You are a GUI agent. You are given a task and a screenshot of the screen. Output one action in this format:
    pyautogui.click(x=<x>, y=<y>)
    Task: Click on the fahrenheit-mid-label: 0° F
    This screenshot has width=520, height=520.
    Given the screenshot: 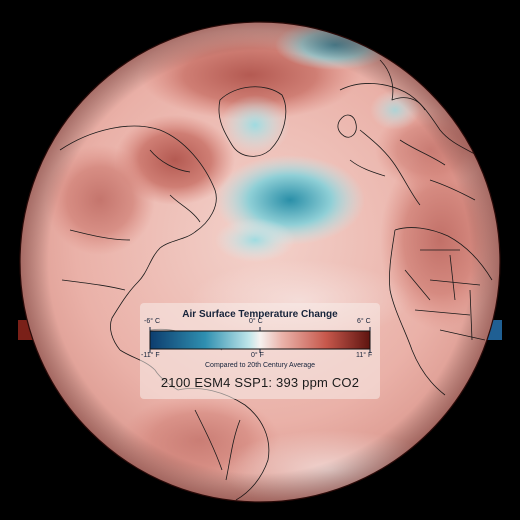 What is the action you would take?
    pyautogui.click(x=257, y=355)
    